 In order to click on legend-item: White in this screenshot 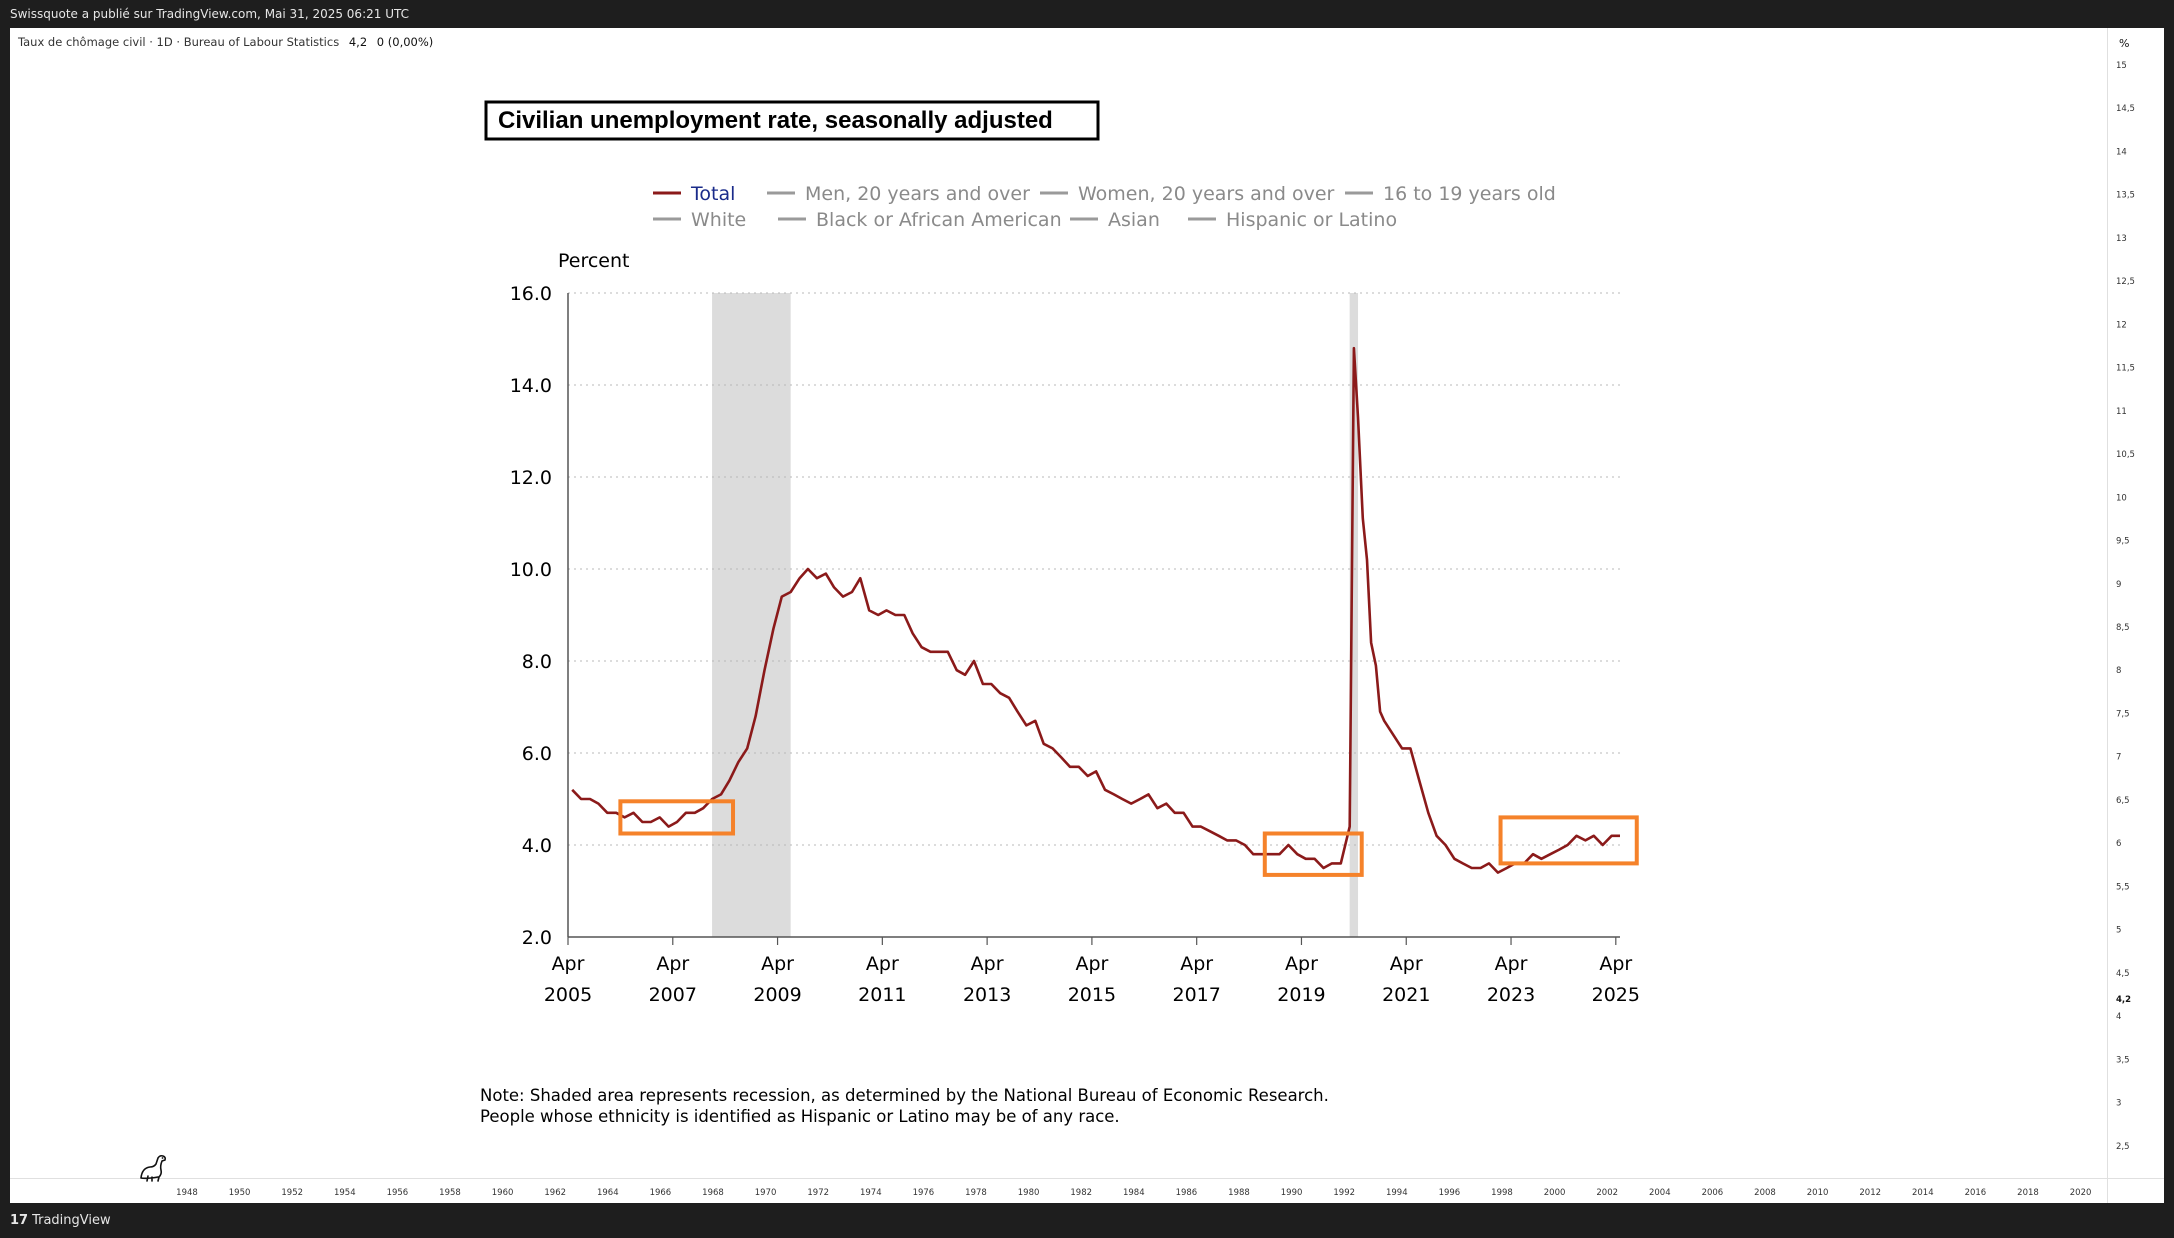, I will do `click(699, 220)`.